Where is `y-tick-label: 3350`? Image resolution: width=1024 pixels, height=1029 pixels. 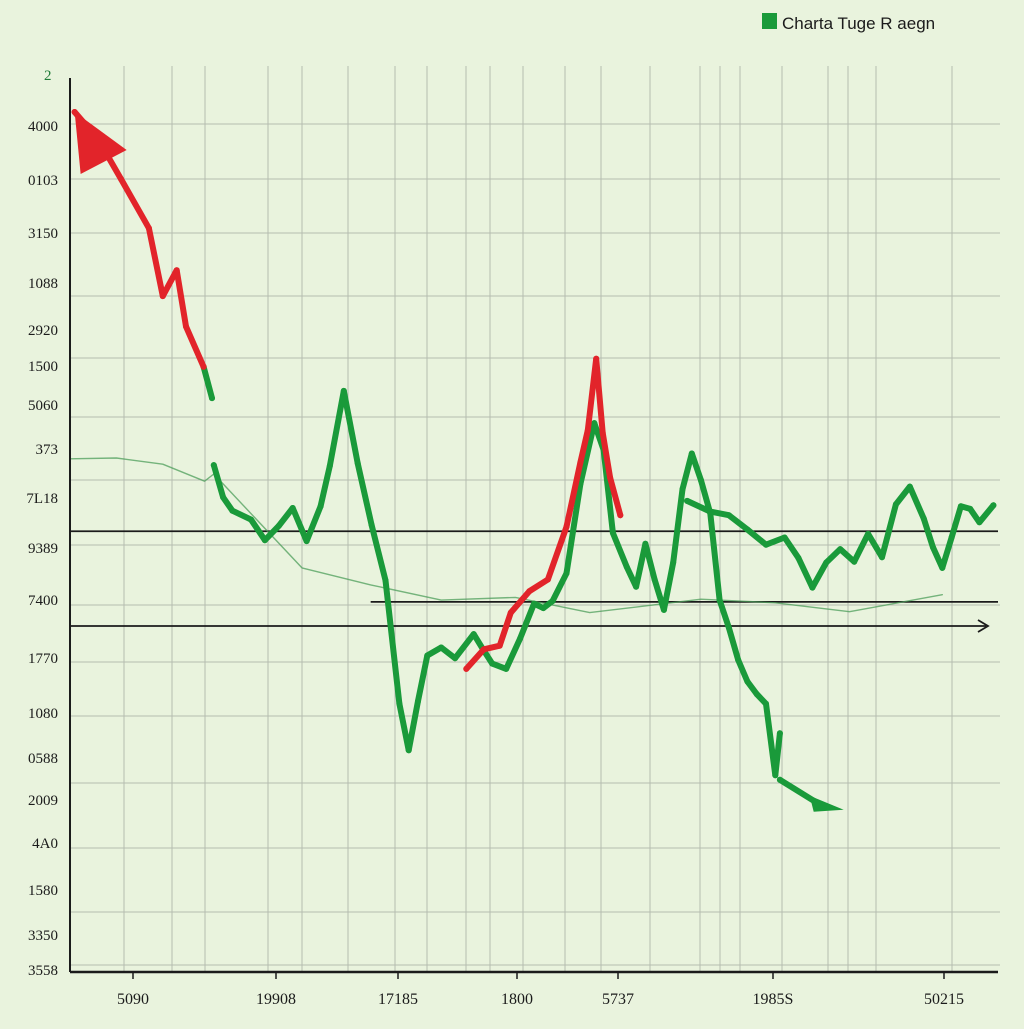
y-tick-label: 3350 is located at coordinates (43, 936).